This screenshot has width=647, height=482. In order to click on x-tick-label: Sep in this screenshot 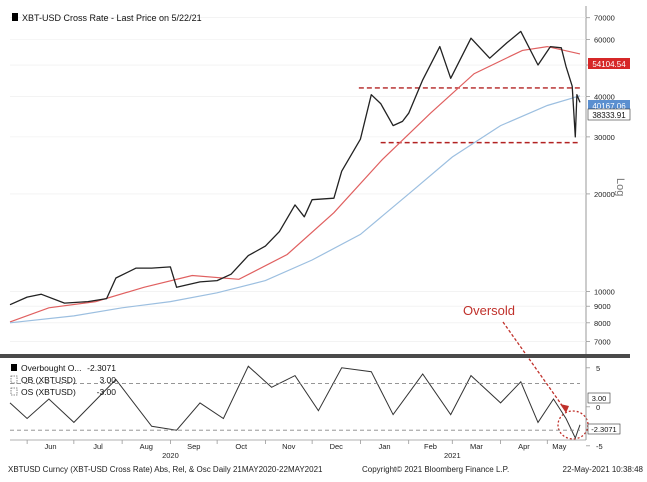, I will do `click(193, 446)`.